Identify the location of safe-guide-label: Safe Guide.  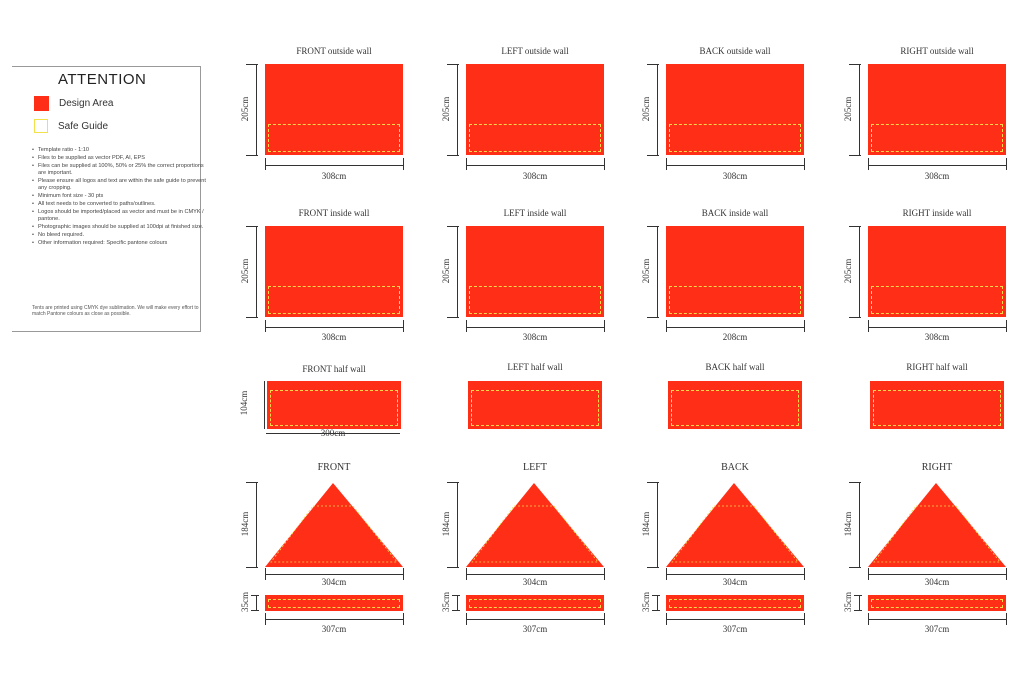
(83, 126).